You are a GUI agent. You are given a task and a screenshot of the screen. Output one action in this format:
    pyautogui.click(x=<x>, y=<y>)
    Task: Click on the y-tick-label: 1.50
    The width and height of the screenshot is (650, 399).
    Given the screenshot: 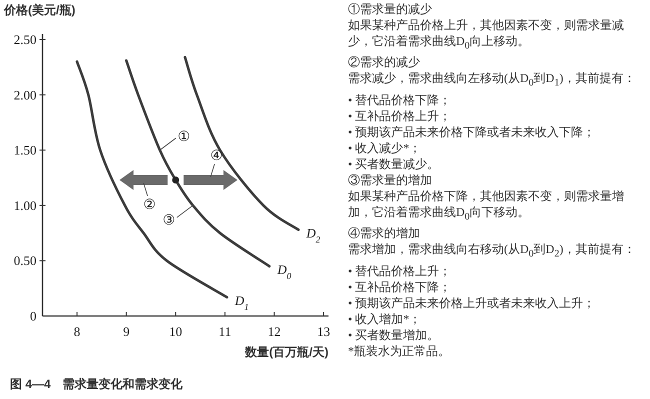 What is the action you would take?
    pyautogui.click(x=25, y=150)
    